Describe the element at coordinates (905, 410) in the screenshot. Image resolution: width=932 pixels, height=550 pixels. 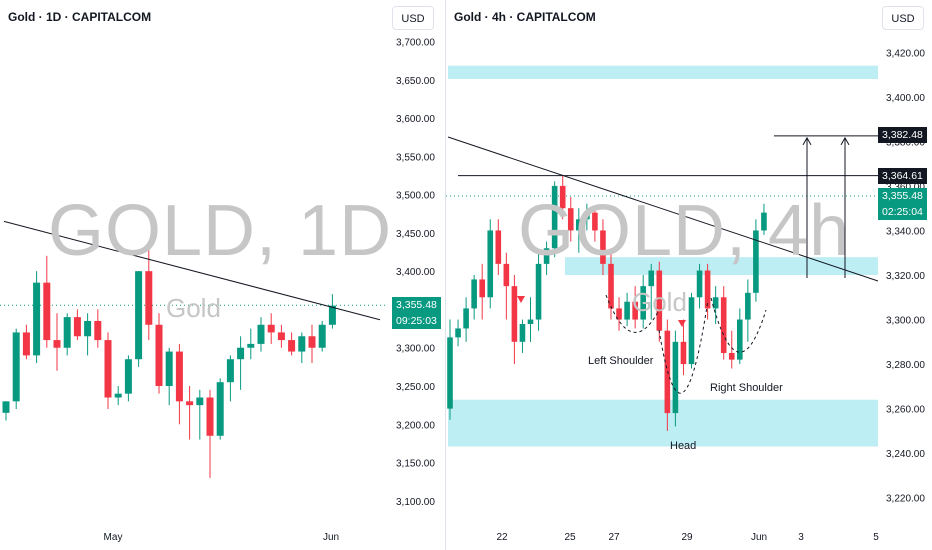
I see `right-y-tick-label: 3,260.00` at that location.